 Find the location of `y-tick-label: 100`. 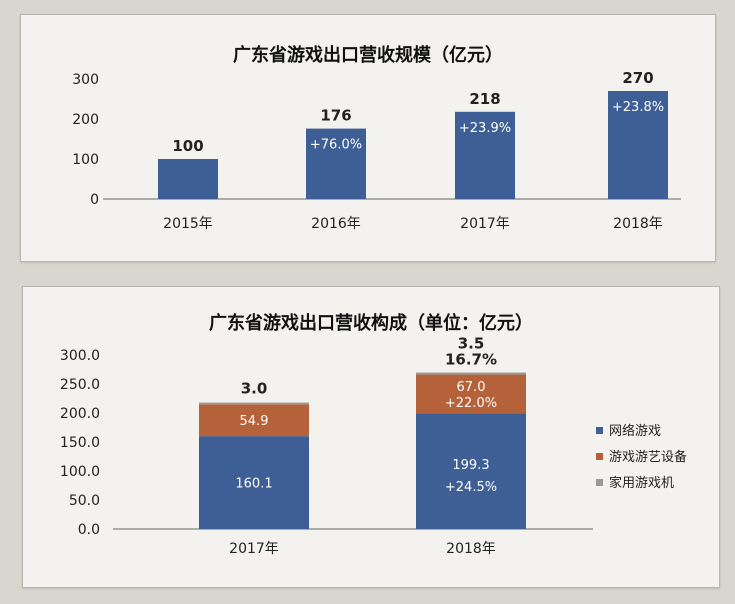

y-tick-label: 100 is located at coordinates (85, 160).